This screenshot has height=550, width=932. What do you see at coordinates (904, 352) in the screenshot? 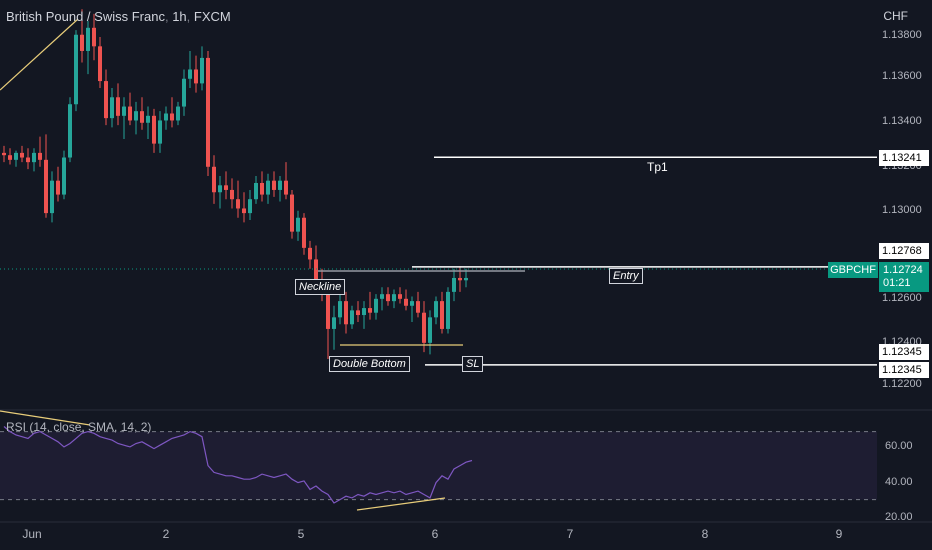
I see `sl-price-tag: 1.12345` at bounding box center [904, 352].